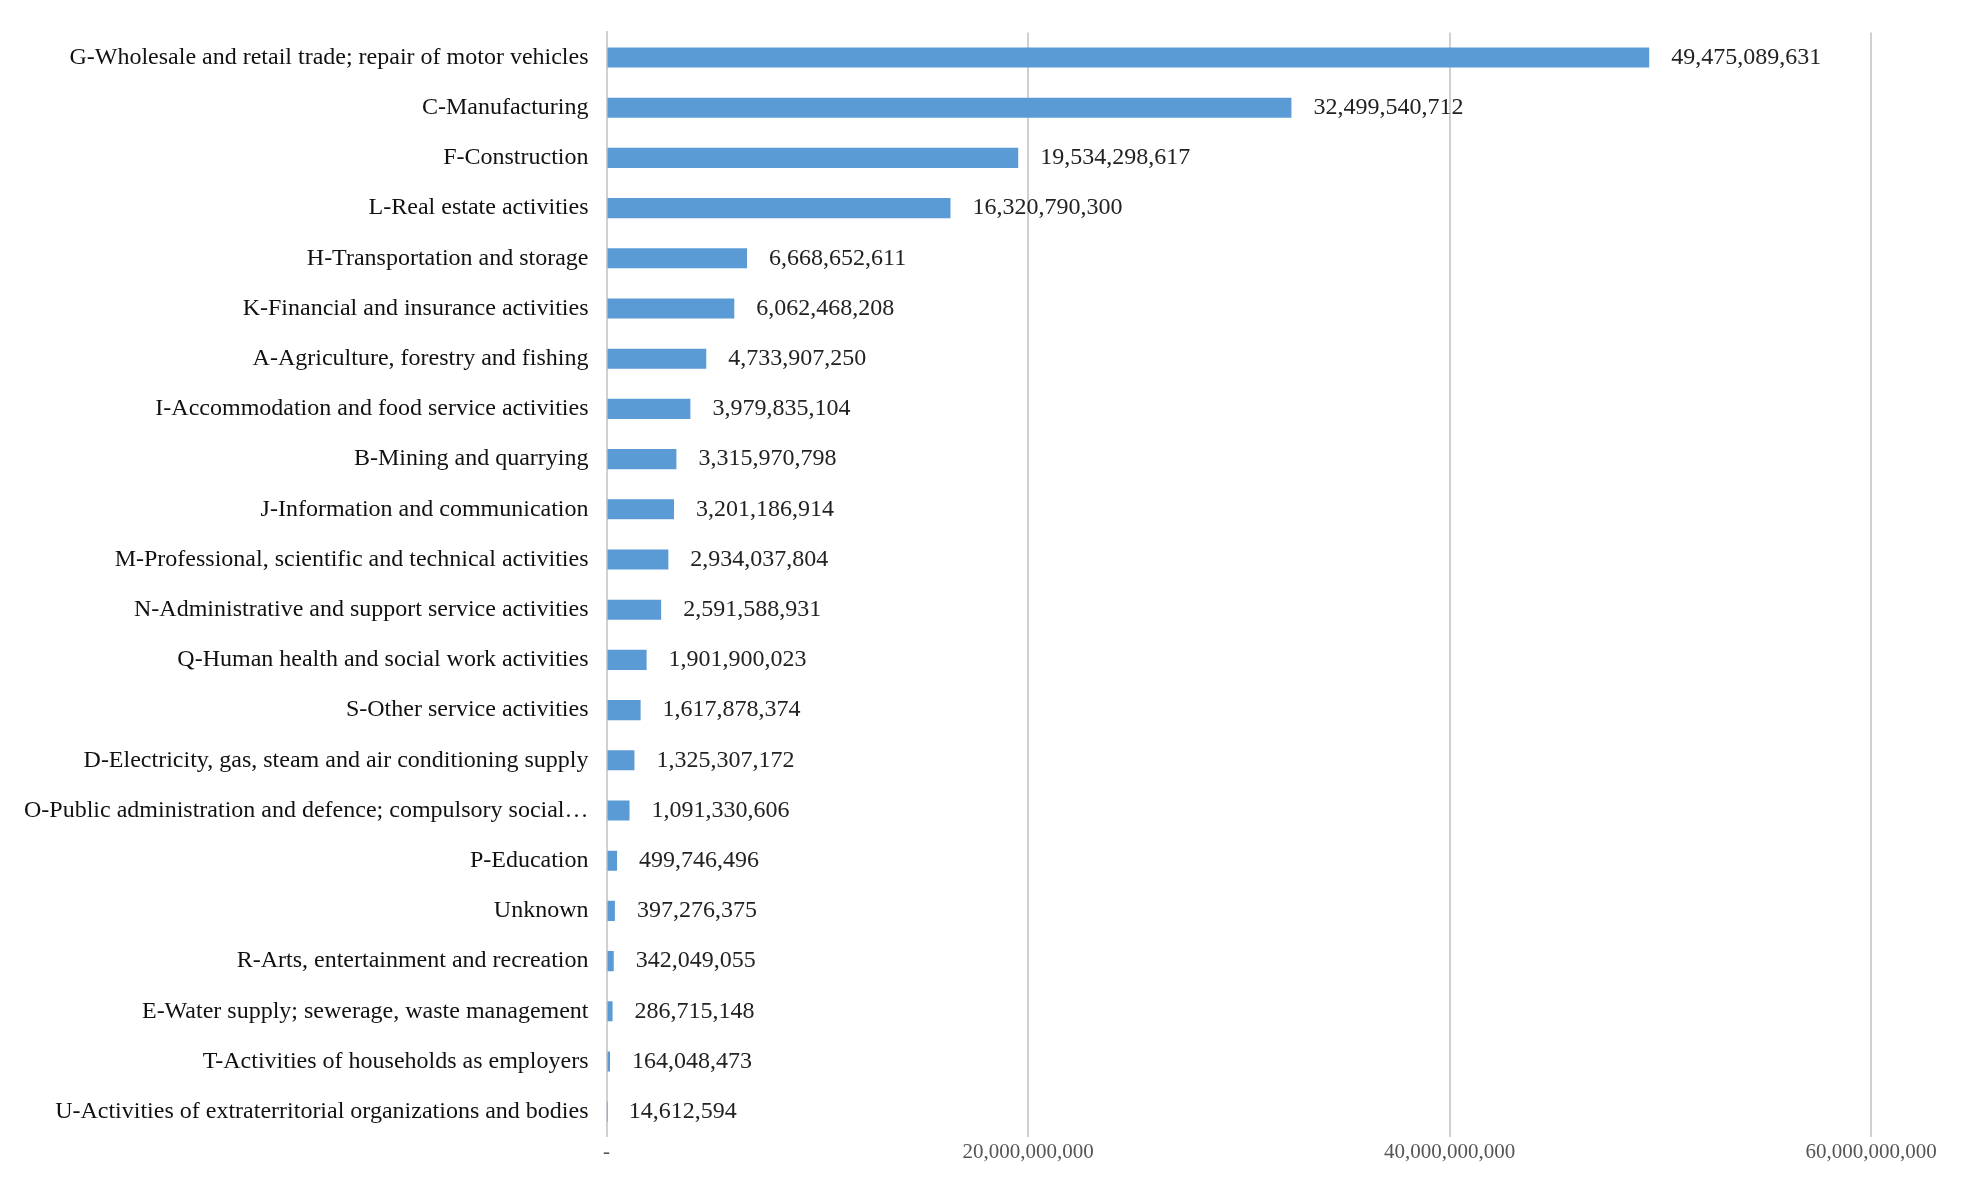  I want to click on data-label: 397,276,375, so click(696, 909).